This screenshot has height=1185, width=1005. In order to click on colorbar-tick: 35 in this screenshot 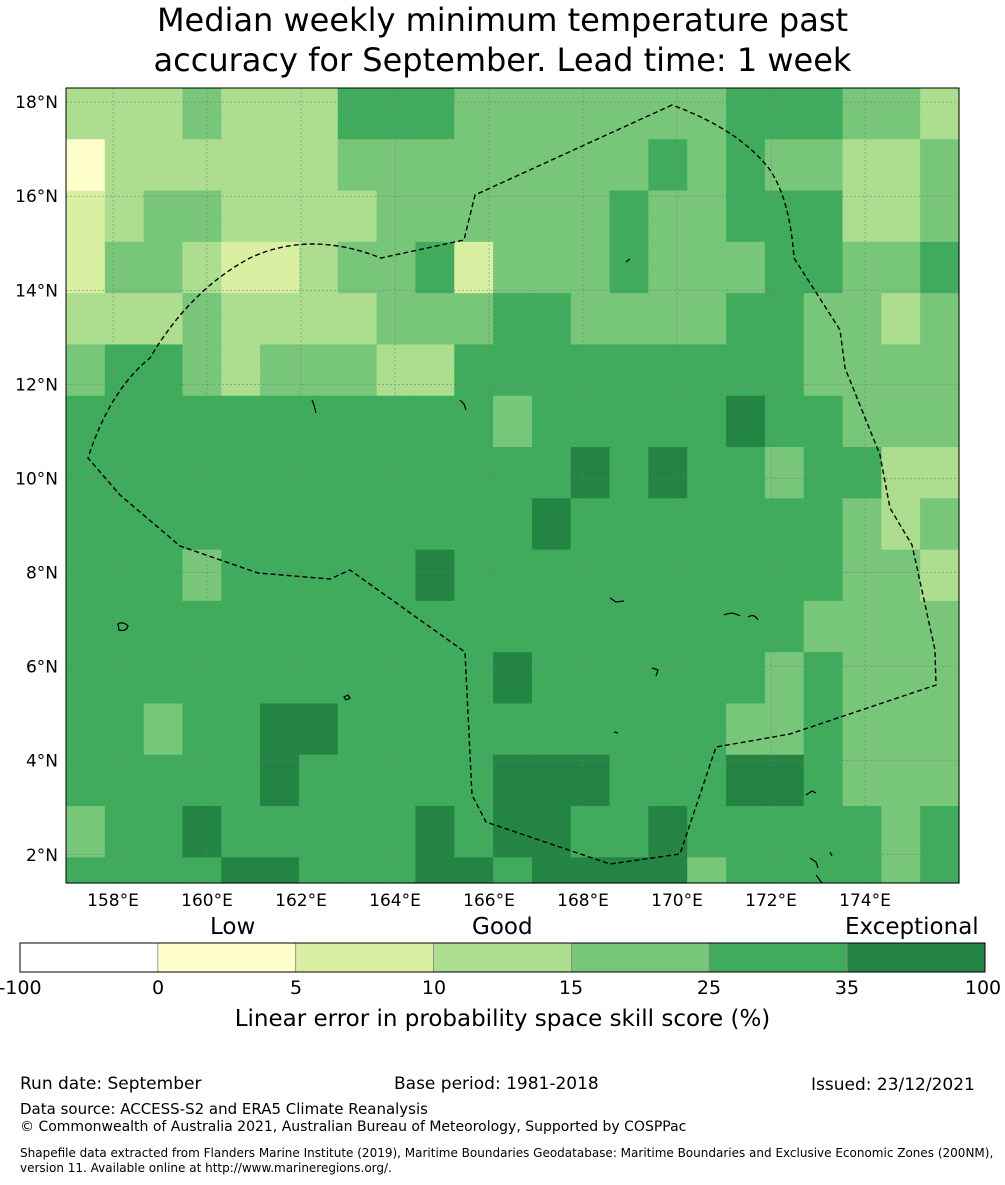, I will do `click(847, 988)`.